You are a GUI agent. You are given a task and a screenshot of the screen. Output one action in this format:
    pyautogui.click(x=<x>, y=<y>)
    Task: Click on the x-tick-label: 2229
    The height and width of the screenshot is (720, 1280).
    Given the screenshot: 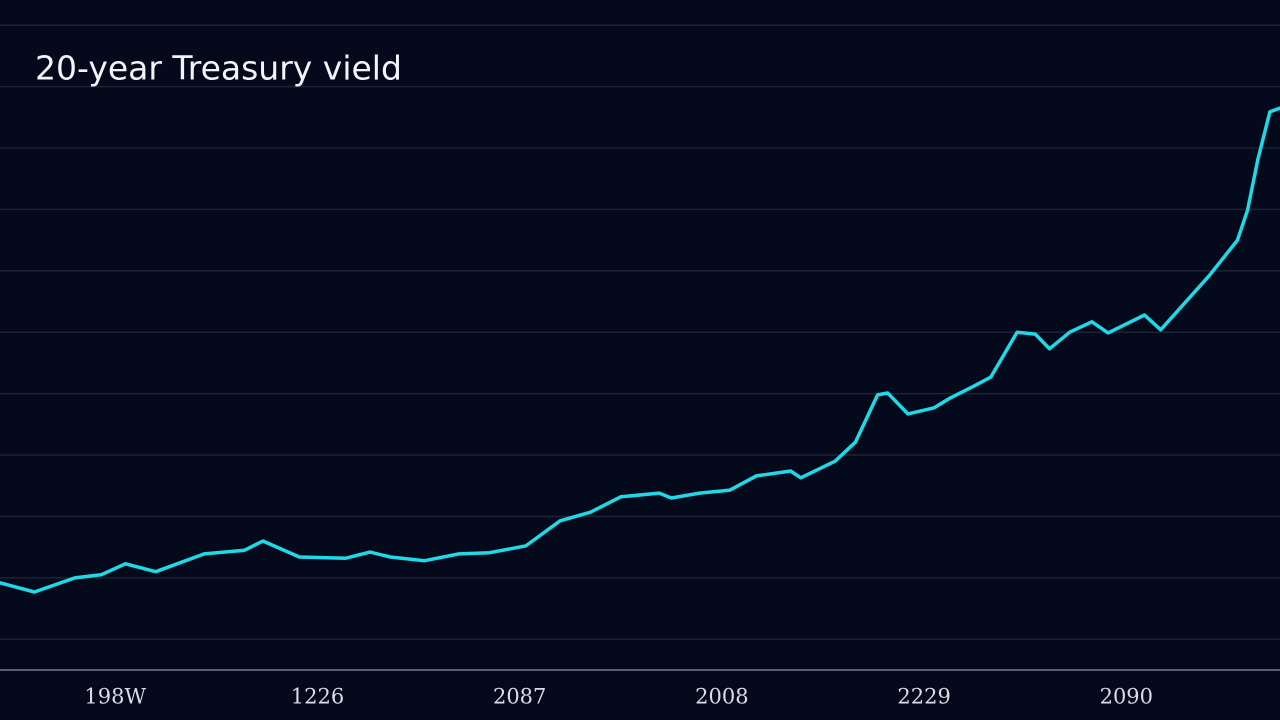 What is the action you would take?
    pyautogui.click(x=923, y=697)
    